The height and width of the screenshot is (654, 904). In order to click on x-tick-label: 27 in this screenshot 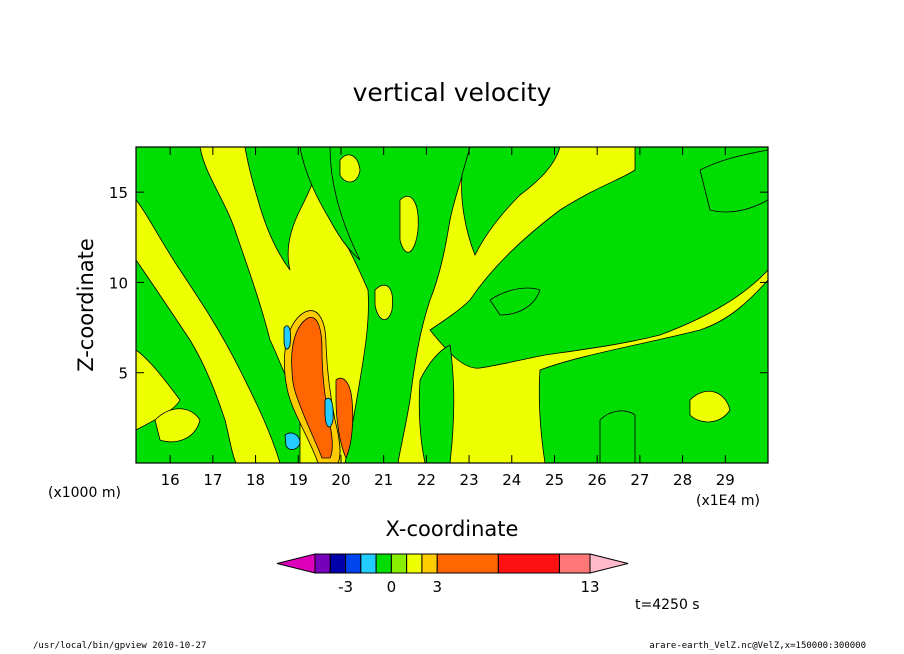, I will do `click(639, 480)`.